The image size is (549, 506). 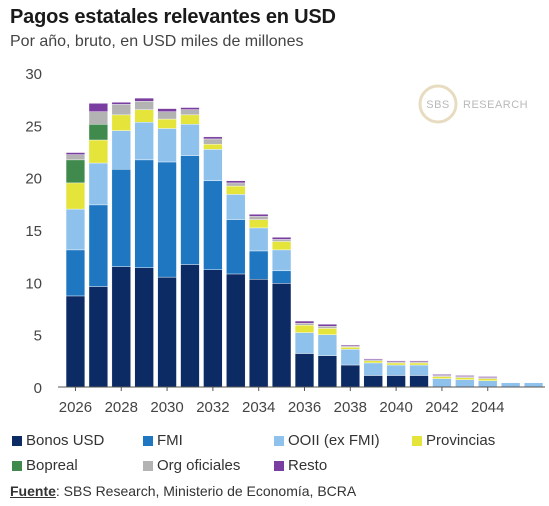 I want to click on x-tick-label: 2032, so click(x=212, y=407).